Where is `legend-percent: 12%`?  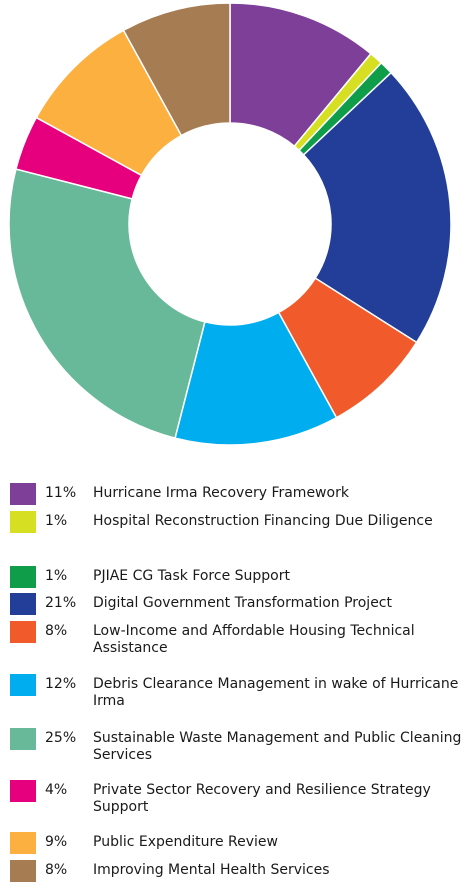 legend-percent: 12% is located at coordinates (61, 684).